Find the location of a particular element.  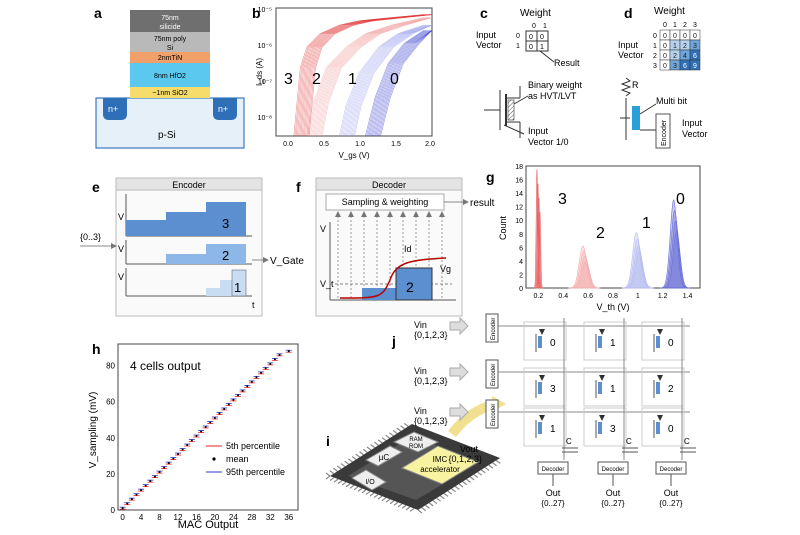

decoder-title: Decoder is located at coordinates (389, 185).